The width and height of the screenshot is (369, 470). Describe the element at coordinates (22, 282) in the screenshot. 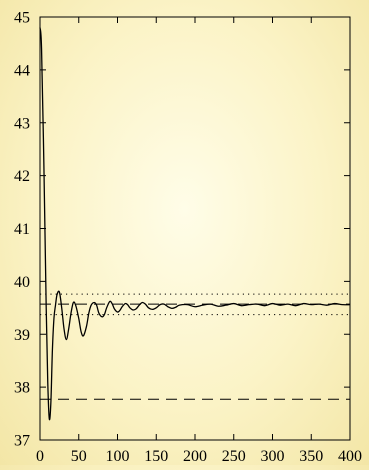

I see `y-tick-label: 40` at that location.